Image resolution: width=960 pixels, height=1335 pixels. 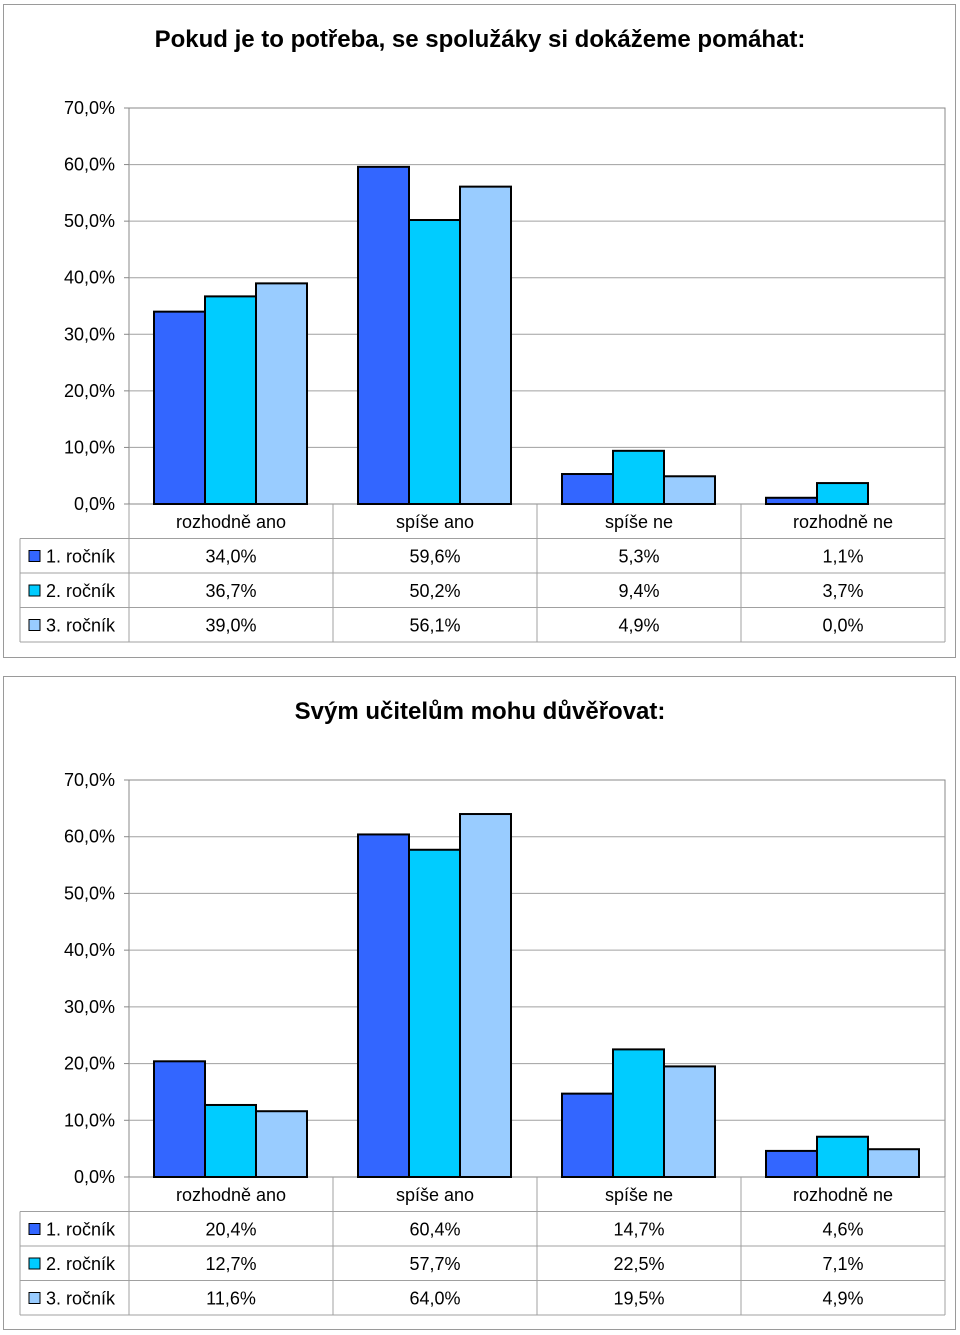 I want to click on data-label: 11,6%, so click(x=231, y=1299).